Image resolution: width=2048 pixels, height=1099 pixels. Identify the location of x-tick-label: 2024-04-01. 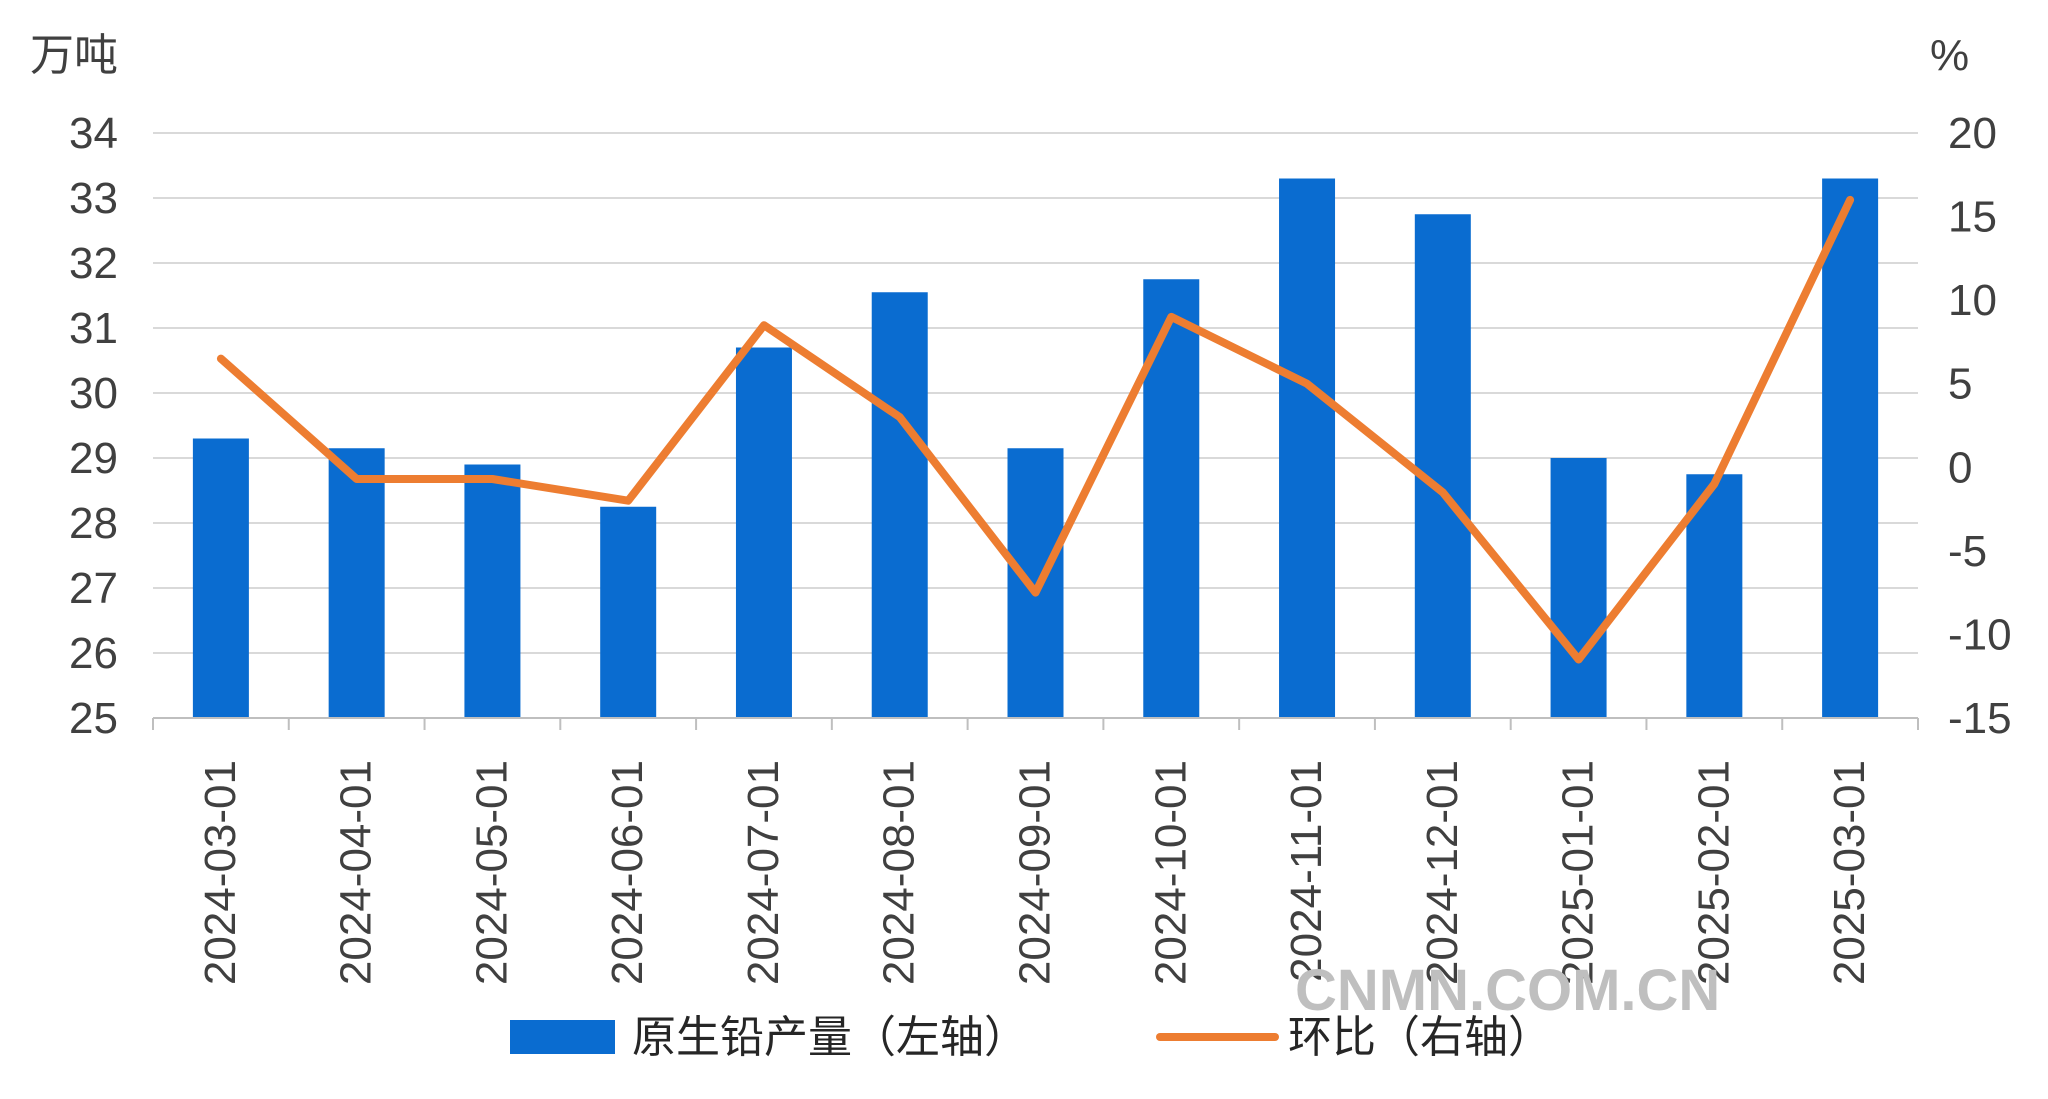
(356, 872).